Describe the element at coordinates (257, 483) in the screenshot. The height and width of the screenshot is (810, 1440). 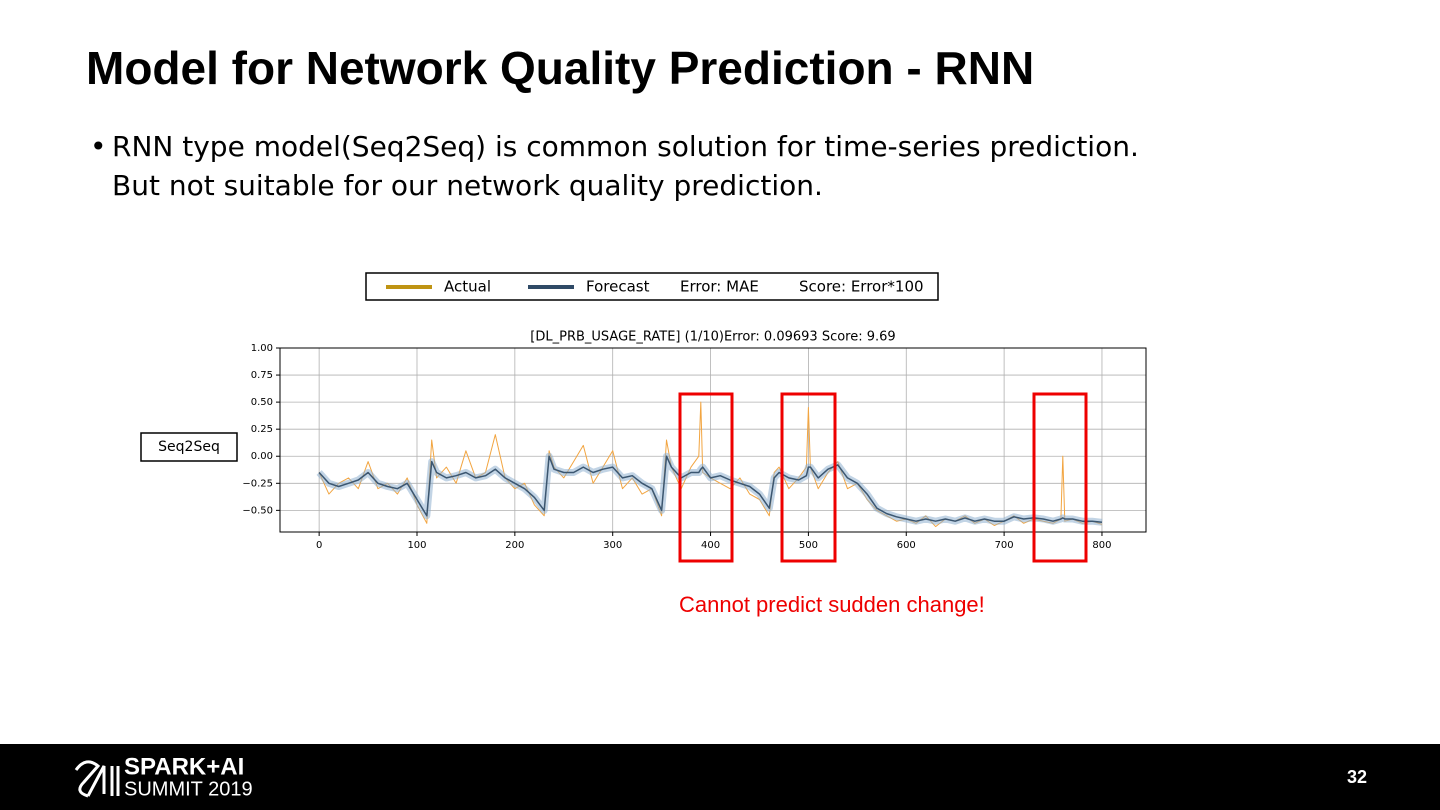
I see `y-tick-label: −0.25` at that location.